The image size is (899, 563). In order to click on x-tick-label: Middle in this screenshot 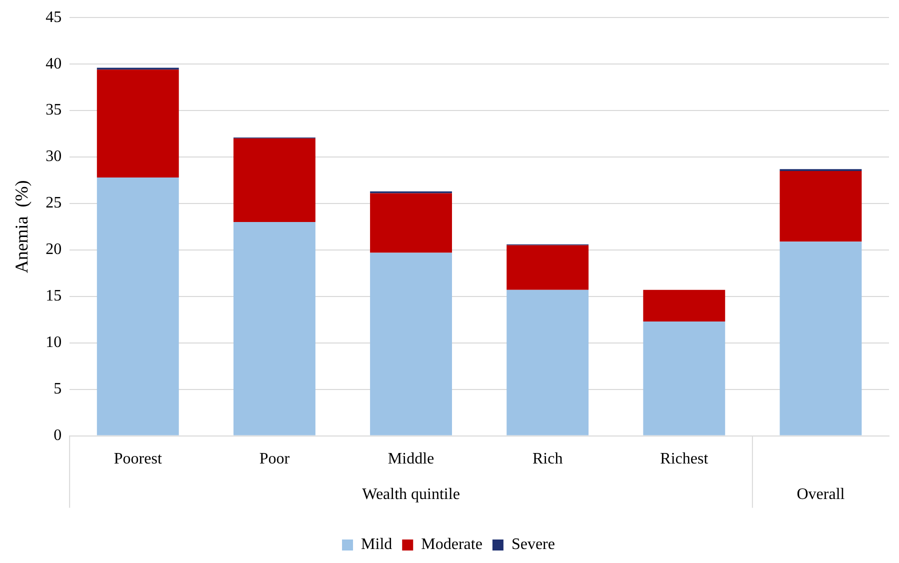, I will do `click(411, 459)`.